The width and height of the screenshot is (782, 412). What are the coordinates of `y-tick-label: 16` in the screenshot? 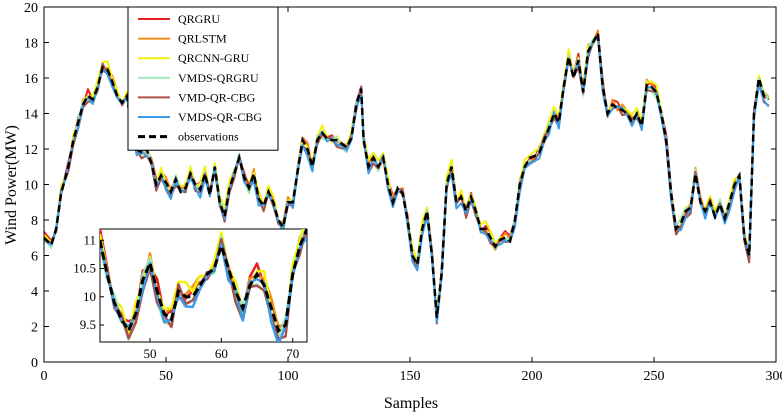 It's located at (31, 79).